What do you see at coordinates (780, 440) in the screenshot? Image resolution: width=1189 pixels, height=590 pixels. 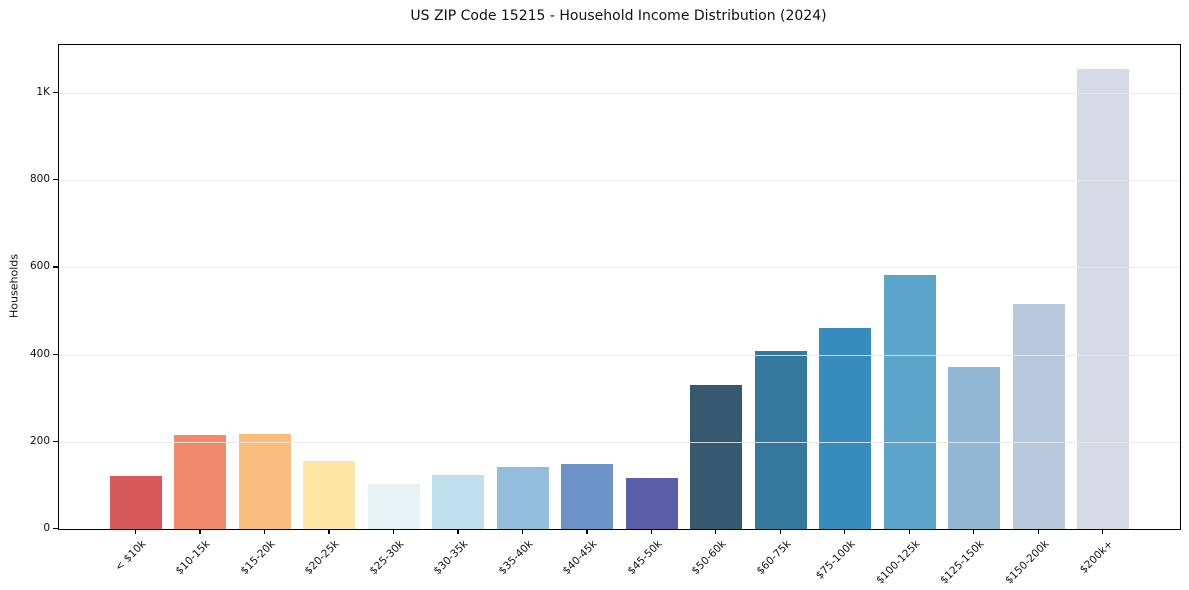 I see `bar-60-75k` at bounding box center [780, 440].